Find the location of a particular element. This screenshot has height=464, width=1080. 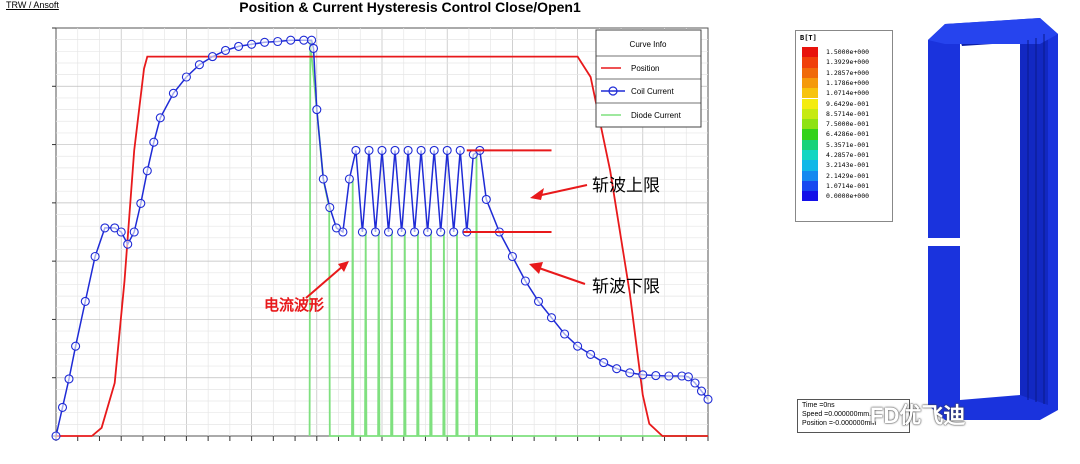

field-scale-label: 1.2857e+000 is located at coordinates (848, 72).